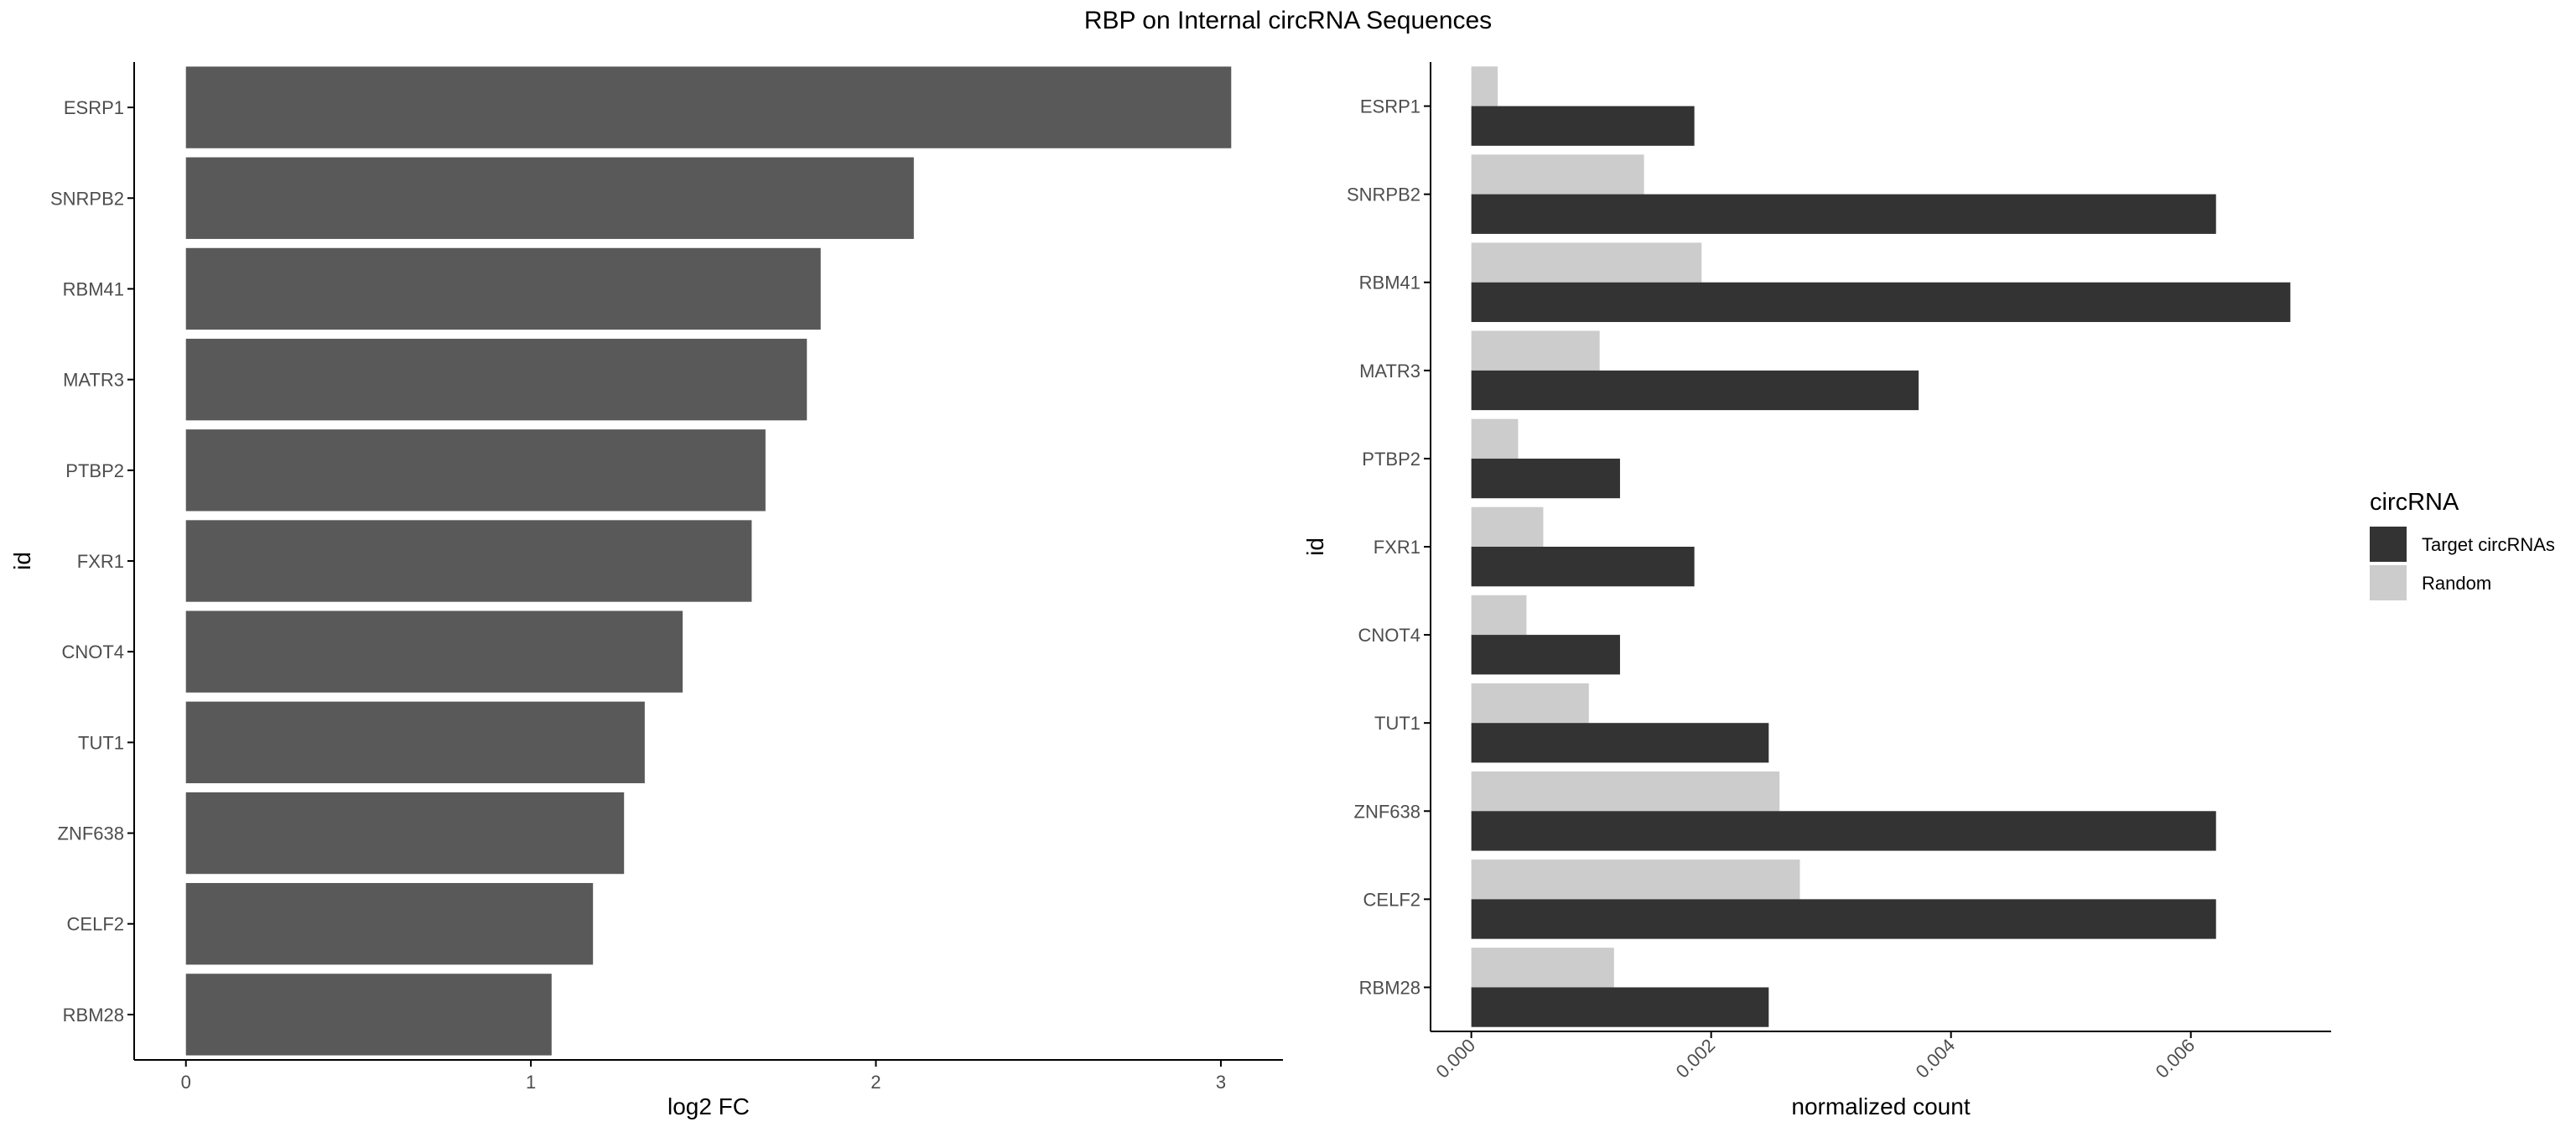 Image resolution: width=2576 pixels, height=1127 pixels. Describe the element at coordinates (2488, 544) in the screenshot. I see `legend-label-target: Target circRNAs` at that location.